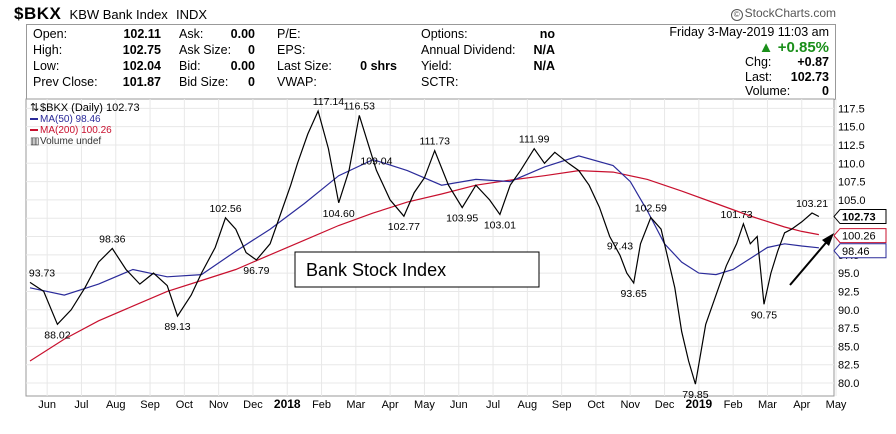 Image resolution: width=896 pixels, height=434 pixels. Describe the element at coordinates (256, 271) in the screenshot. I see `price-label: 96.79` at that location.